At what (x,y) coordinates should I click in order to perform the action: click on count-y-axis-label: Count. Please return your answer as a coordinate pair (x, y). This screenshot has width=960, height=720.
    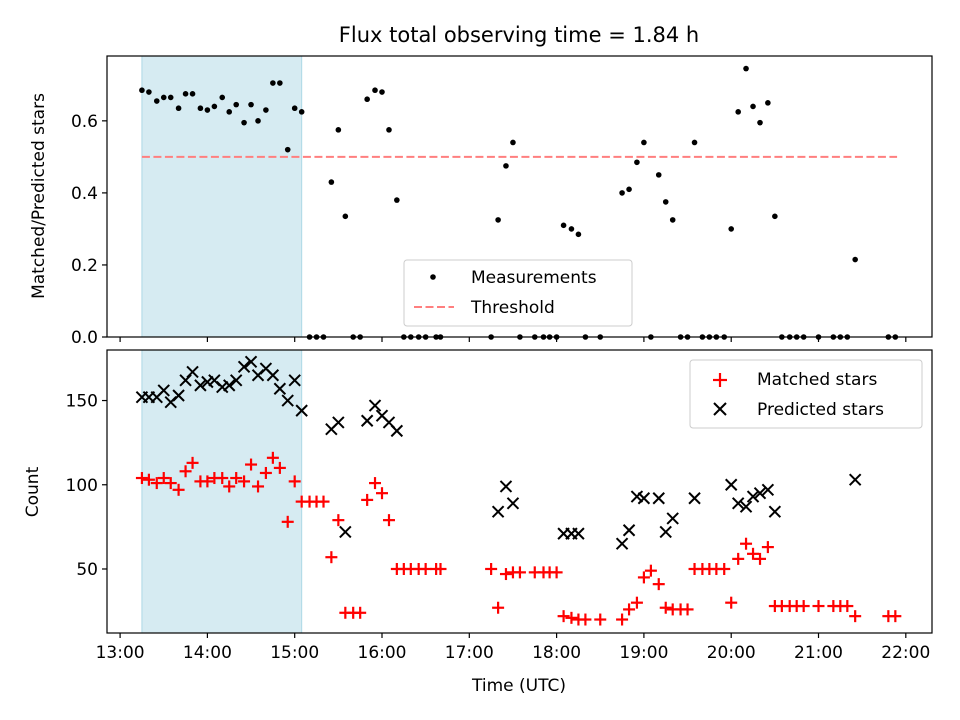
    Looking at the image, I should click on (33, 491).